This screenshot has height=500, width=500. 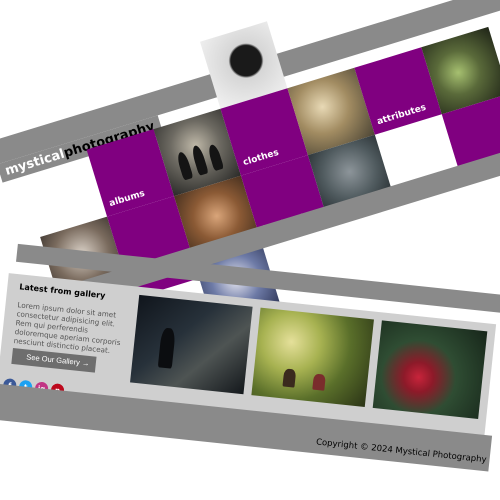 What do you see at coordinates (312, 357) in the screenshot?
I see `gallery-image-couple-meadow` at bounding box center [312, 357].